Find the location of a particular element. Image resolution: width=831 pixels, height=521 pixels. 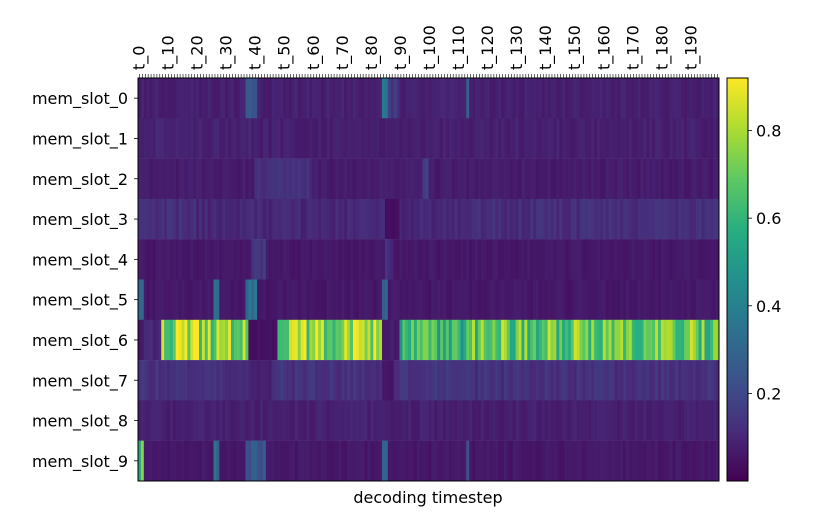

y-tick-label: mem_slot_9 is located at coordinates (80, 462).